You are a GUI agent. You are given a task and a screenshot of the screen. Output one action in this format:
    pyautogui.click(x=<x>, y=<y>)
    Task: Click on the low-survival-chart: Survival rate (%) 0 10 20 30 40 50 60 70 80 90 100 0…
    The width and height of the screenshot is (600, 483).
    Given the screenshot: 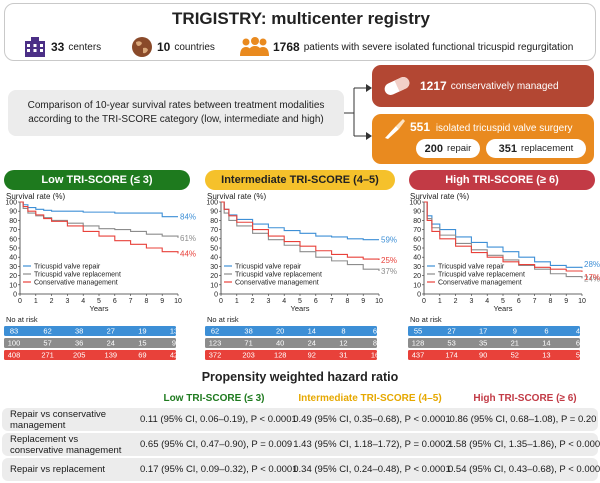 What is the action you would take?
    pyautogui.click(x=100, y=276)
    